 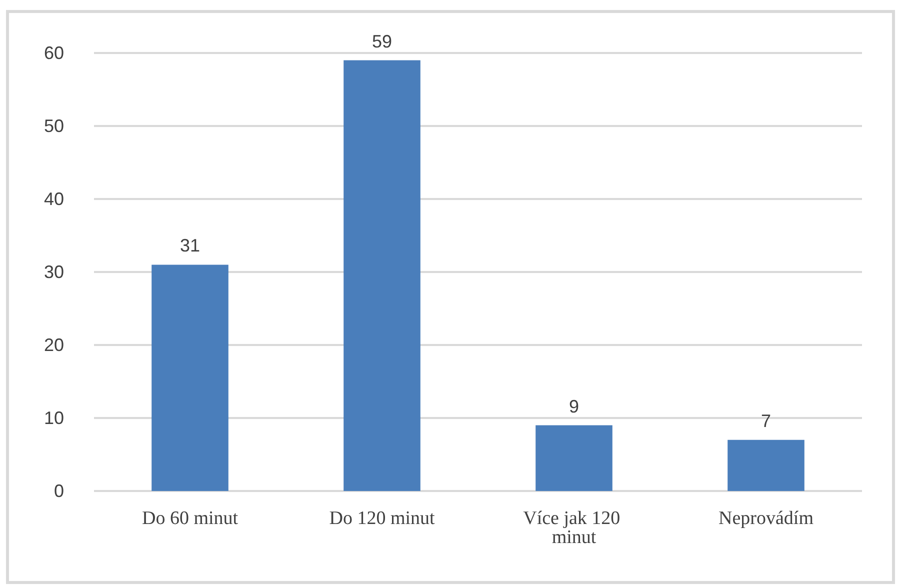 What do you see at coordinates (54, 126) in the screenshot?
I see `y-tick-label: 50` at bounding box center [54, 126].